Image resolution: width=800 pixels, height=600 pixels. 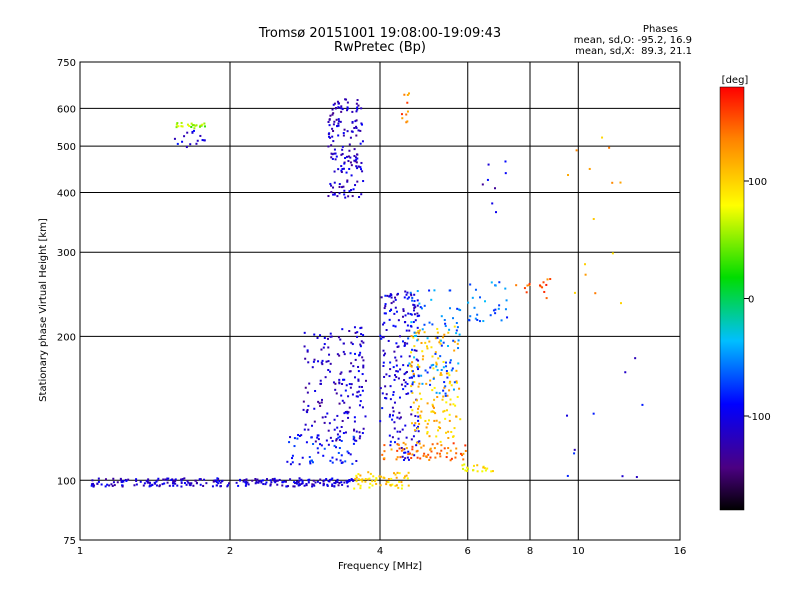 I want to click on y-tick-label: 500, so click(x=66, y=147).